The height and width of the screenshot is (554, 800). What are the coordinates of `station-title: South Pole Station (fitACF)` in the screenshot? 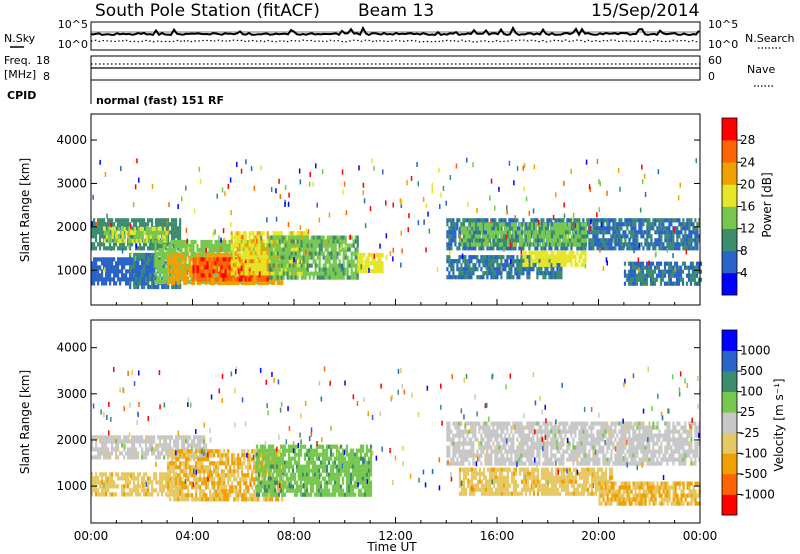 It's located at (207, 11).